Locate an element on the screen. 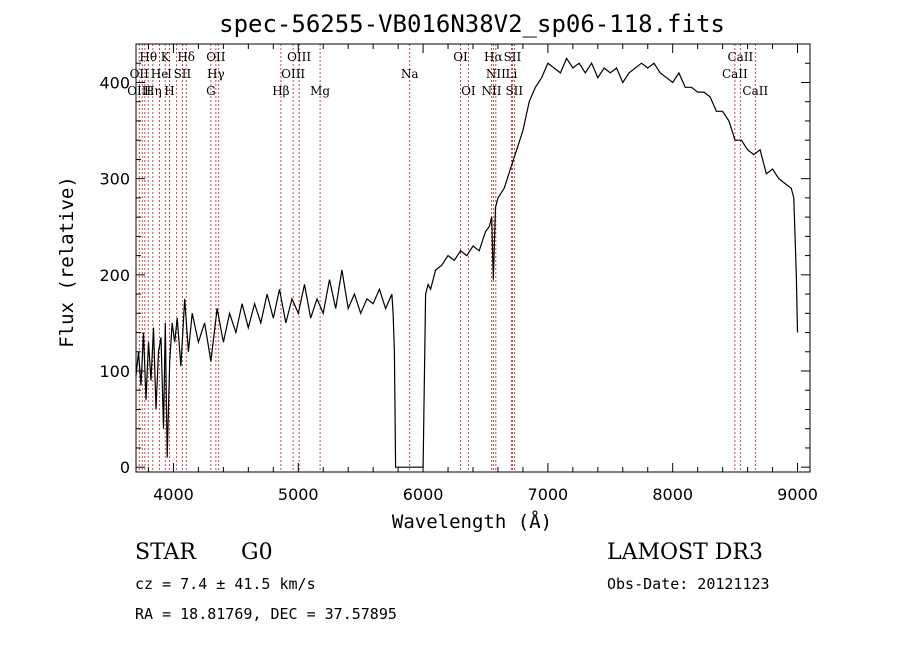 The image size is (900, 649). y-tick-label: 100 is located at coordinates (114, 371).